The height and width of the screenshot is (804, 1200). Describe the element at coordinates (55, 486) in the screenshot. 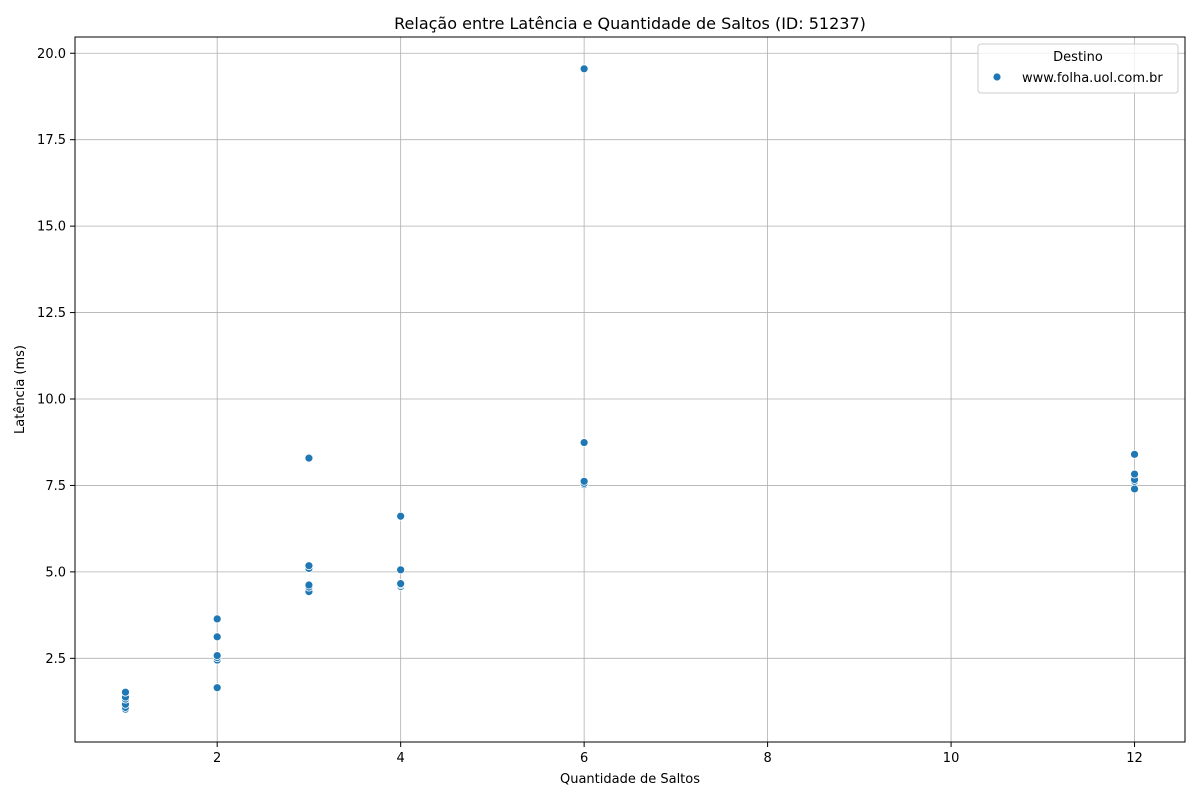

I see `y-tick-label: 7.5` at that location.